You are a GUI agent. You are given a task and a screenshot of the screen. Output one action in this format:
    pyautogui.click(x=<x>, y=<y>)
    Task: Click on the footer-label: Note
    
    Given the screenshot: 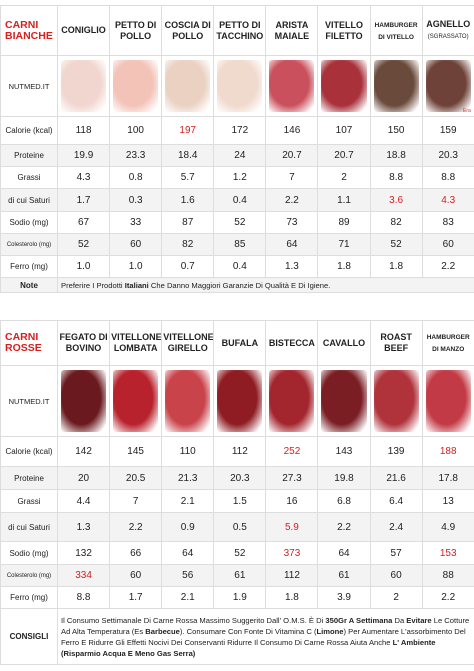 What is the action you would take?
    pyautogui.click(x=29, y=285)
    